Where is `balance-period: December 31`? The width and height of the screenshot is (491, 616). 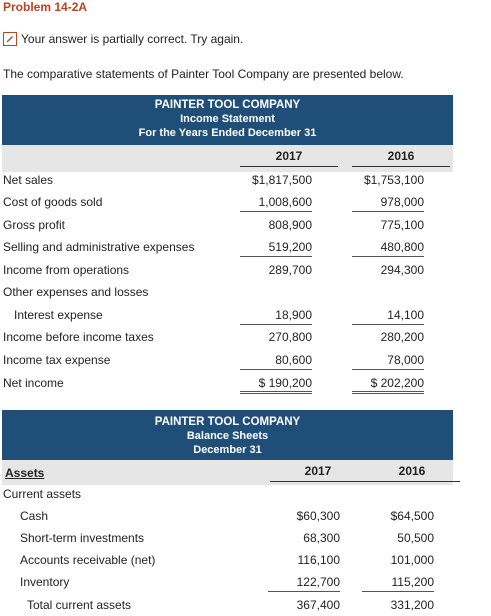
balance-period: December 31 is located at coordinates (227, 450).